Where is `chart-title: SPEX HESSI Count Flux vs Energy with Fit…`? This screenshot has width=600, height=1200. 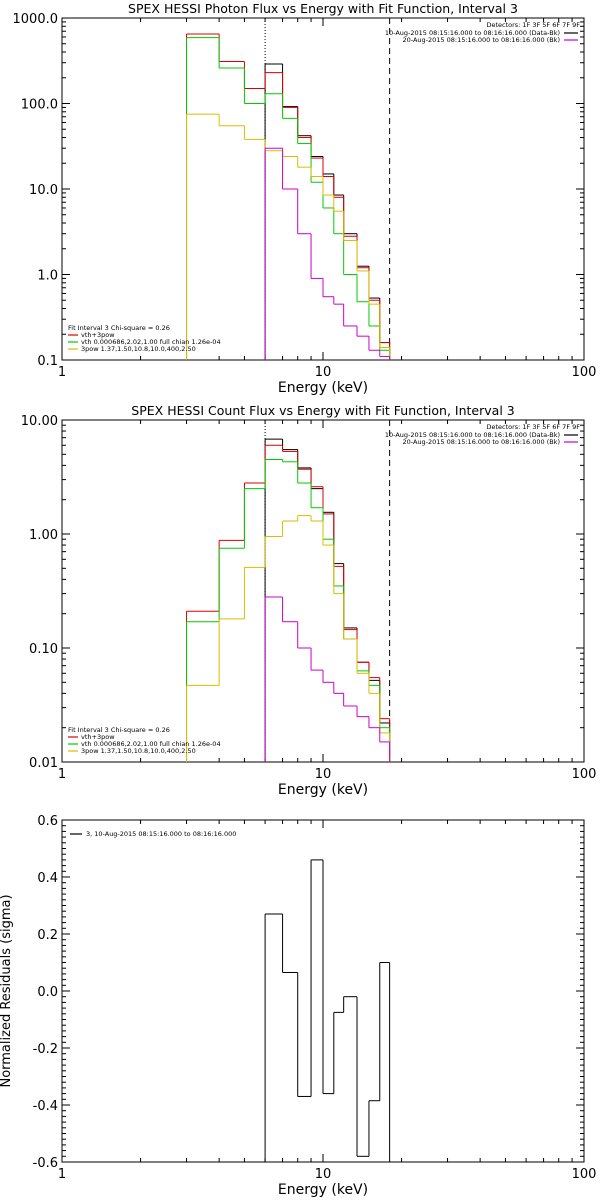
chart-title: SPEX HESSI Count Flux vs Energy with Fit… is located at coordinates (322, 410).